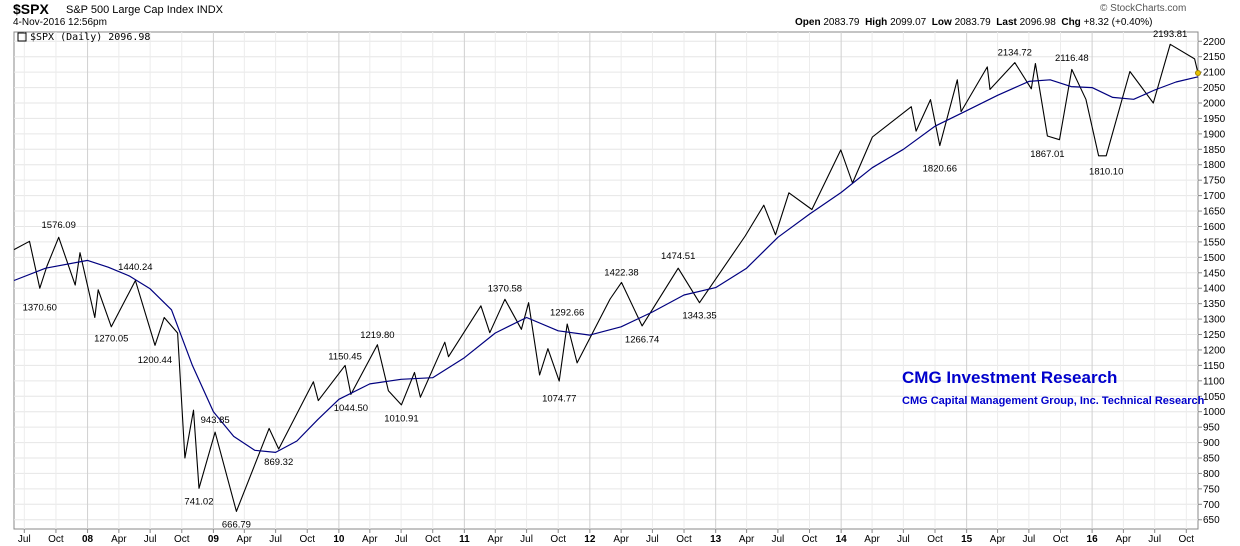 Image resolution: width=1240 pixels, height=546 pixels. Describe the element at coordinates (1214, 273) in the screenshot. I see `y-tick-label: 1450` at that location.